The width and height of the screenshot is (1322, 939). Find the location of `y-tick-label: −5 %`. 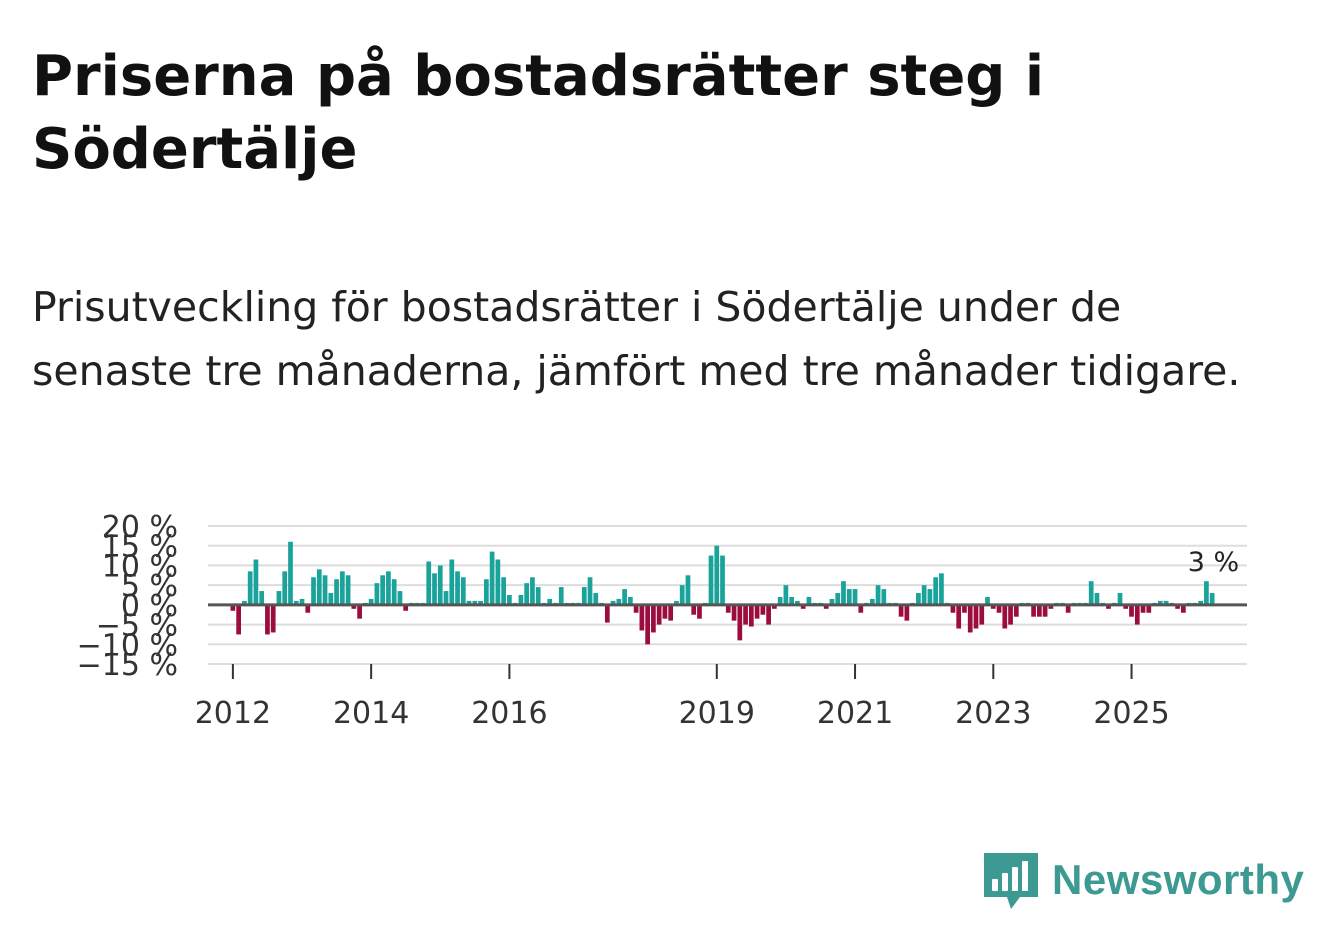

y-tick-label: −5 % is located at coordinates (137, 626).